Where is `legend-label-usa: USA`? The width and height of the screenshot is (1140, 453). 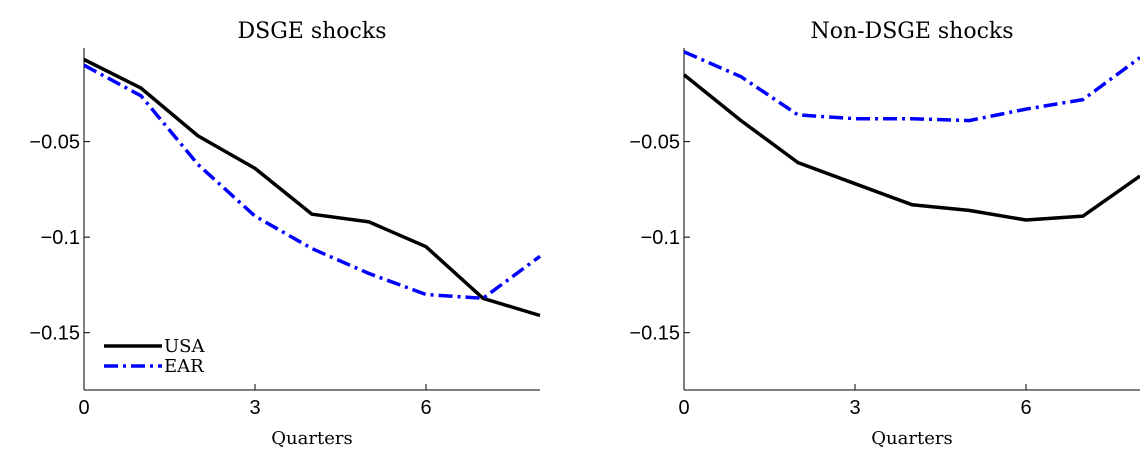 legend-label-usa: USA is located at coordinates (185, 346).